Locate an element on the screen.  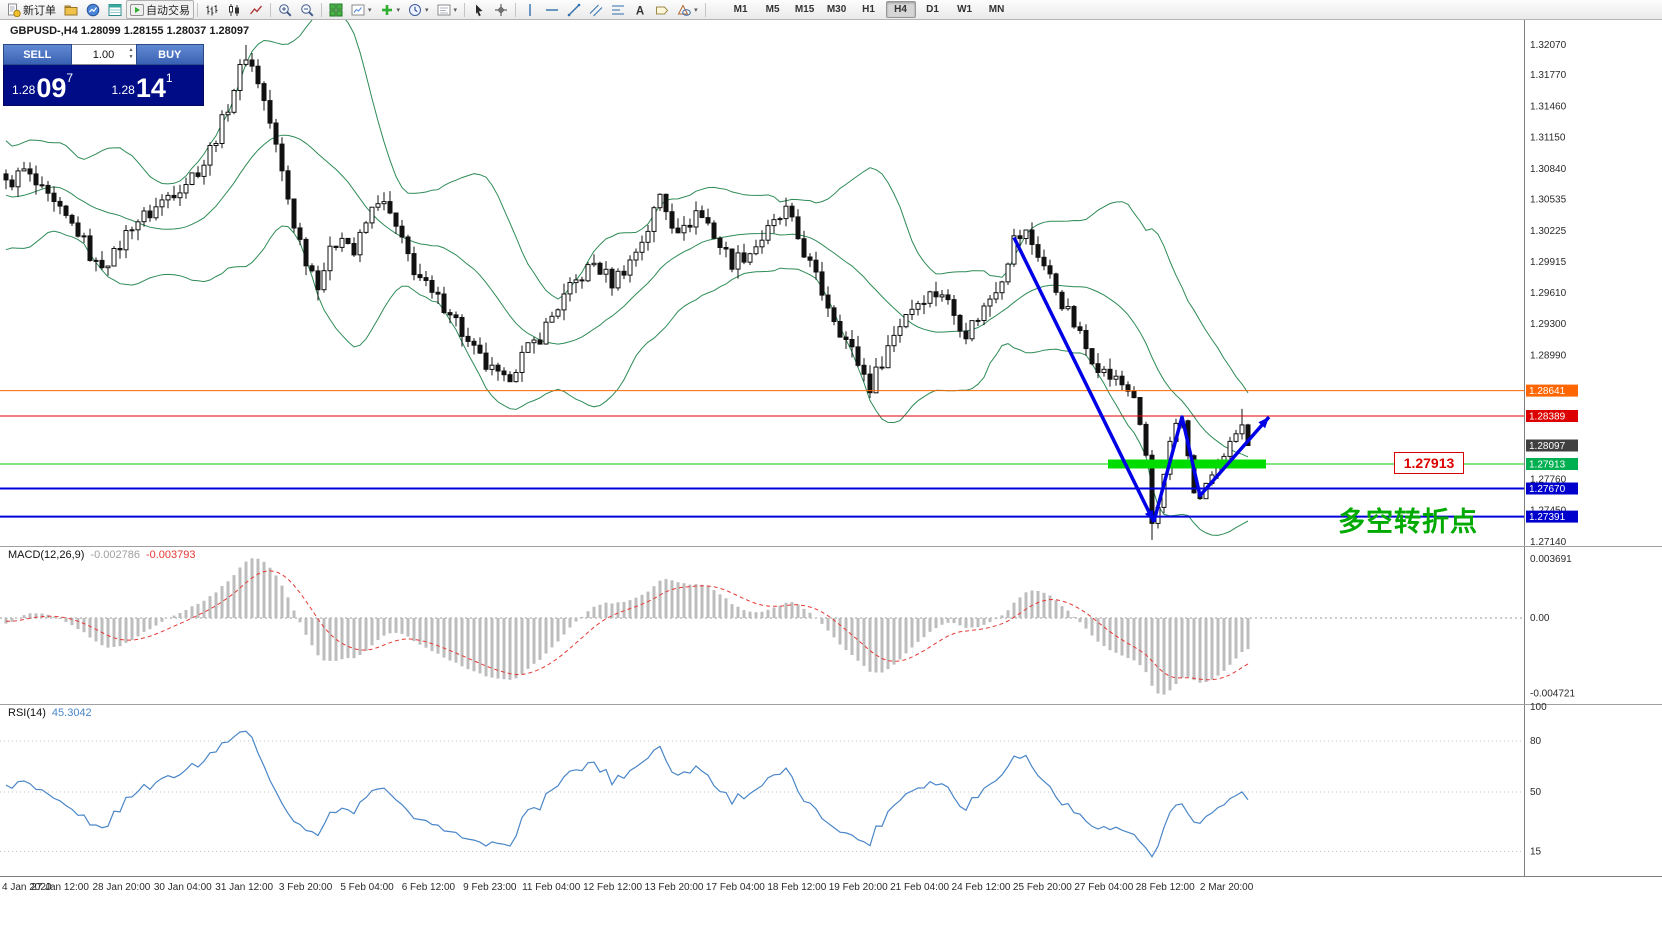
templates-button: ▾ is located at coordinates (447, 9).